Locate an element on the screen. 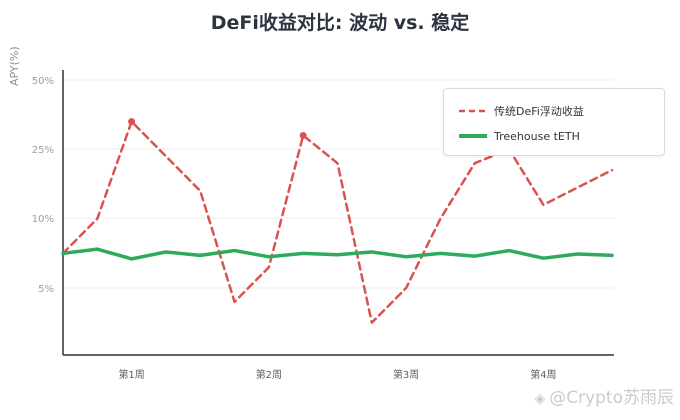 The height and width of the screenshot is (420, 680). series-line-teth is located at coordinates (337, 254).